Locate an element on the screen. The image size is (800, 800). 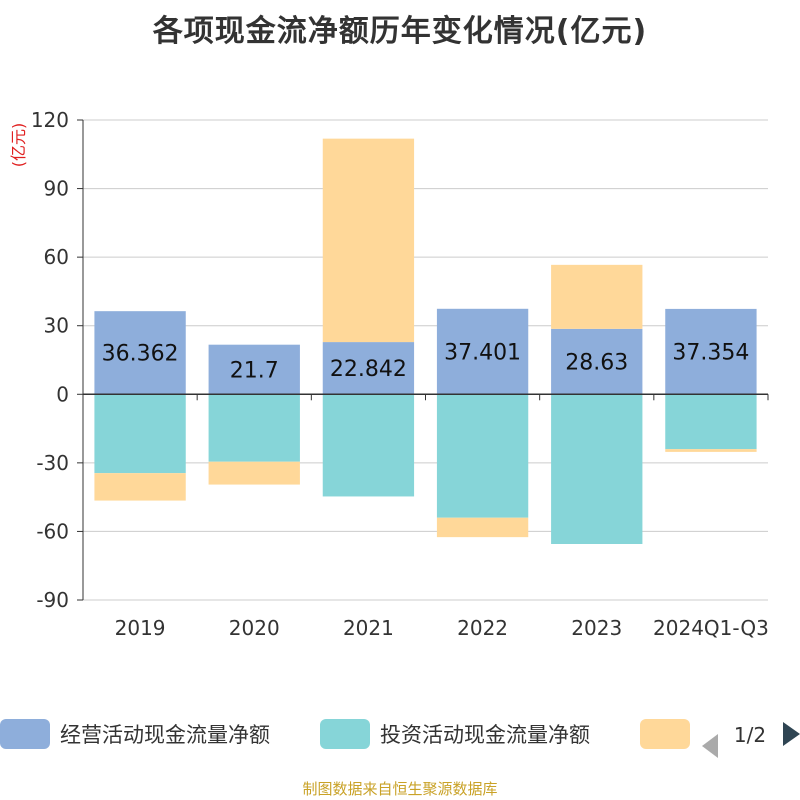
legend-prev-icon is located at coordinates (710, 746).